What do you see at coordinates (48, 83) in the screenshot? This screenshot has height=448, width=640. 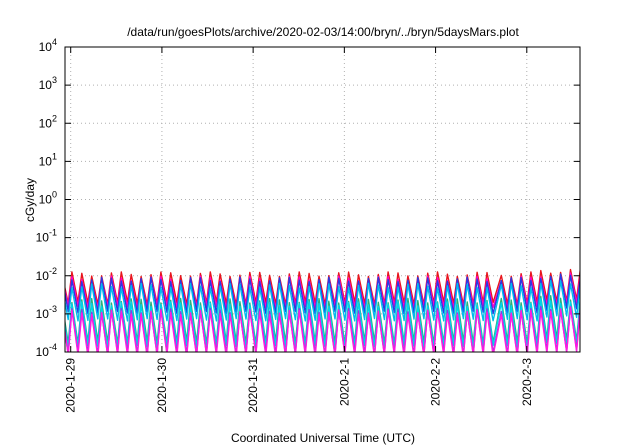 I see `y-tick-label: 10³` at bounding box center [48, 83].